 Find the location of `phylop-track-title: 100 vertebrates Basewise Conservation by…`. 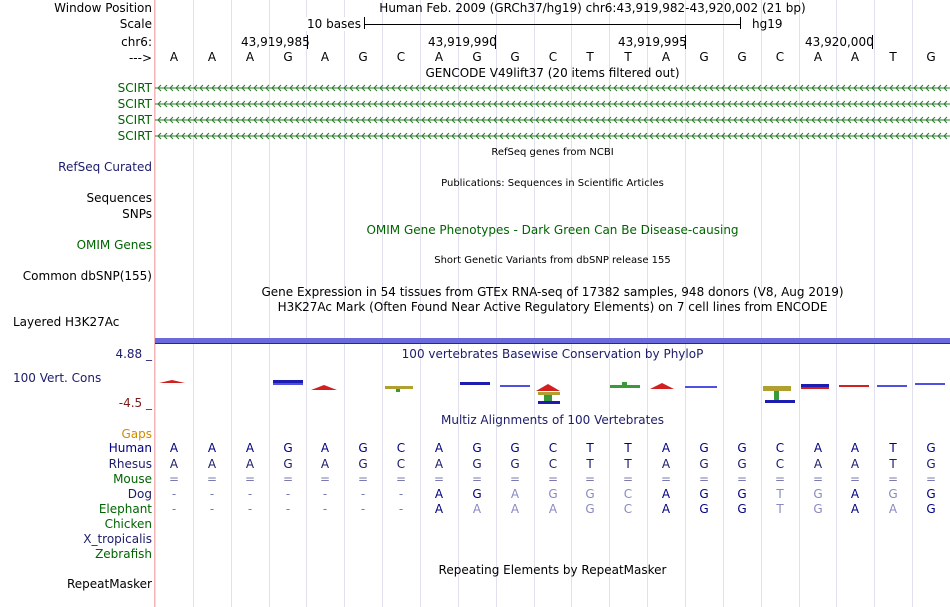

phylop-track-title: 100 vertebrates Basewise Conservation by… is located at coordinates (552, 354).